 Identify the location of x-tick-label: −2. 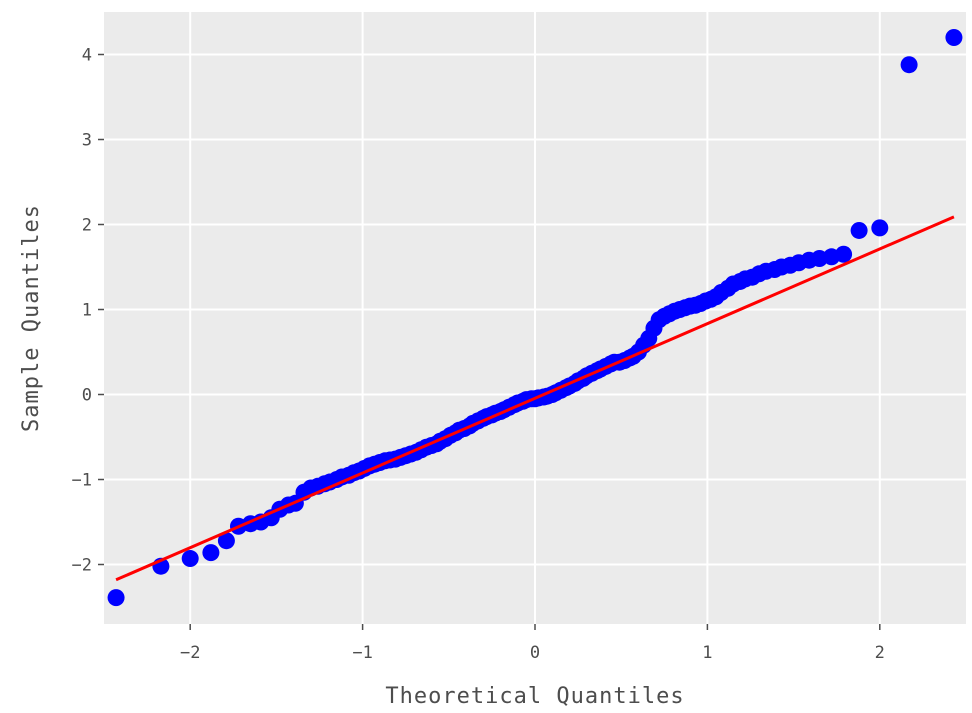
(190, 653).